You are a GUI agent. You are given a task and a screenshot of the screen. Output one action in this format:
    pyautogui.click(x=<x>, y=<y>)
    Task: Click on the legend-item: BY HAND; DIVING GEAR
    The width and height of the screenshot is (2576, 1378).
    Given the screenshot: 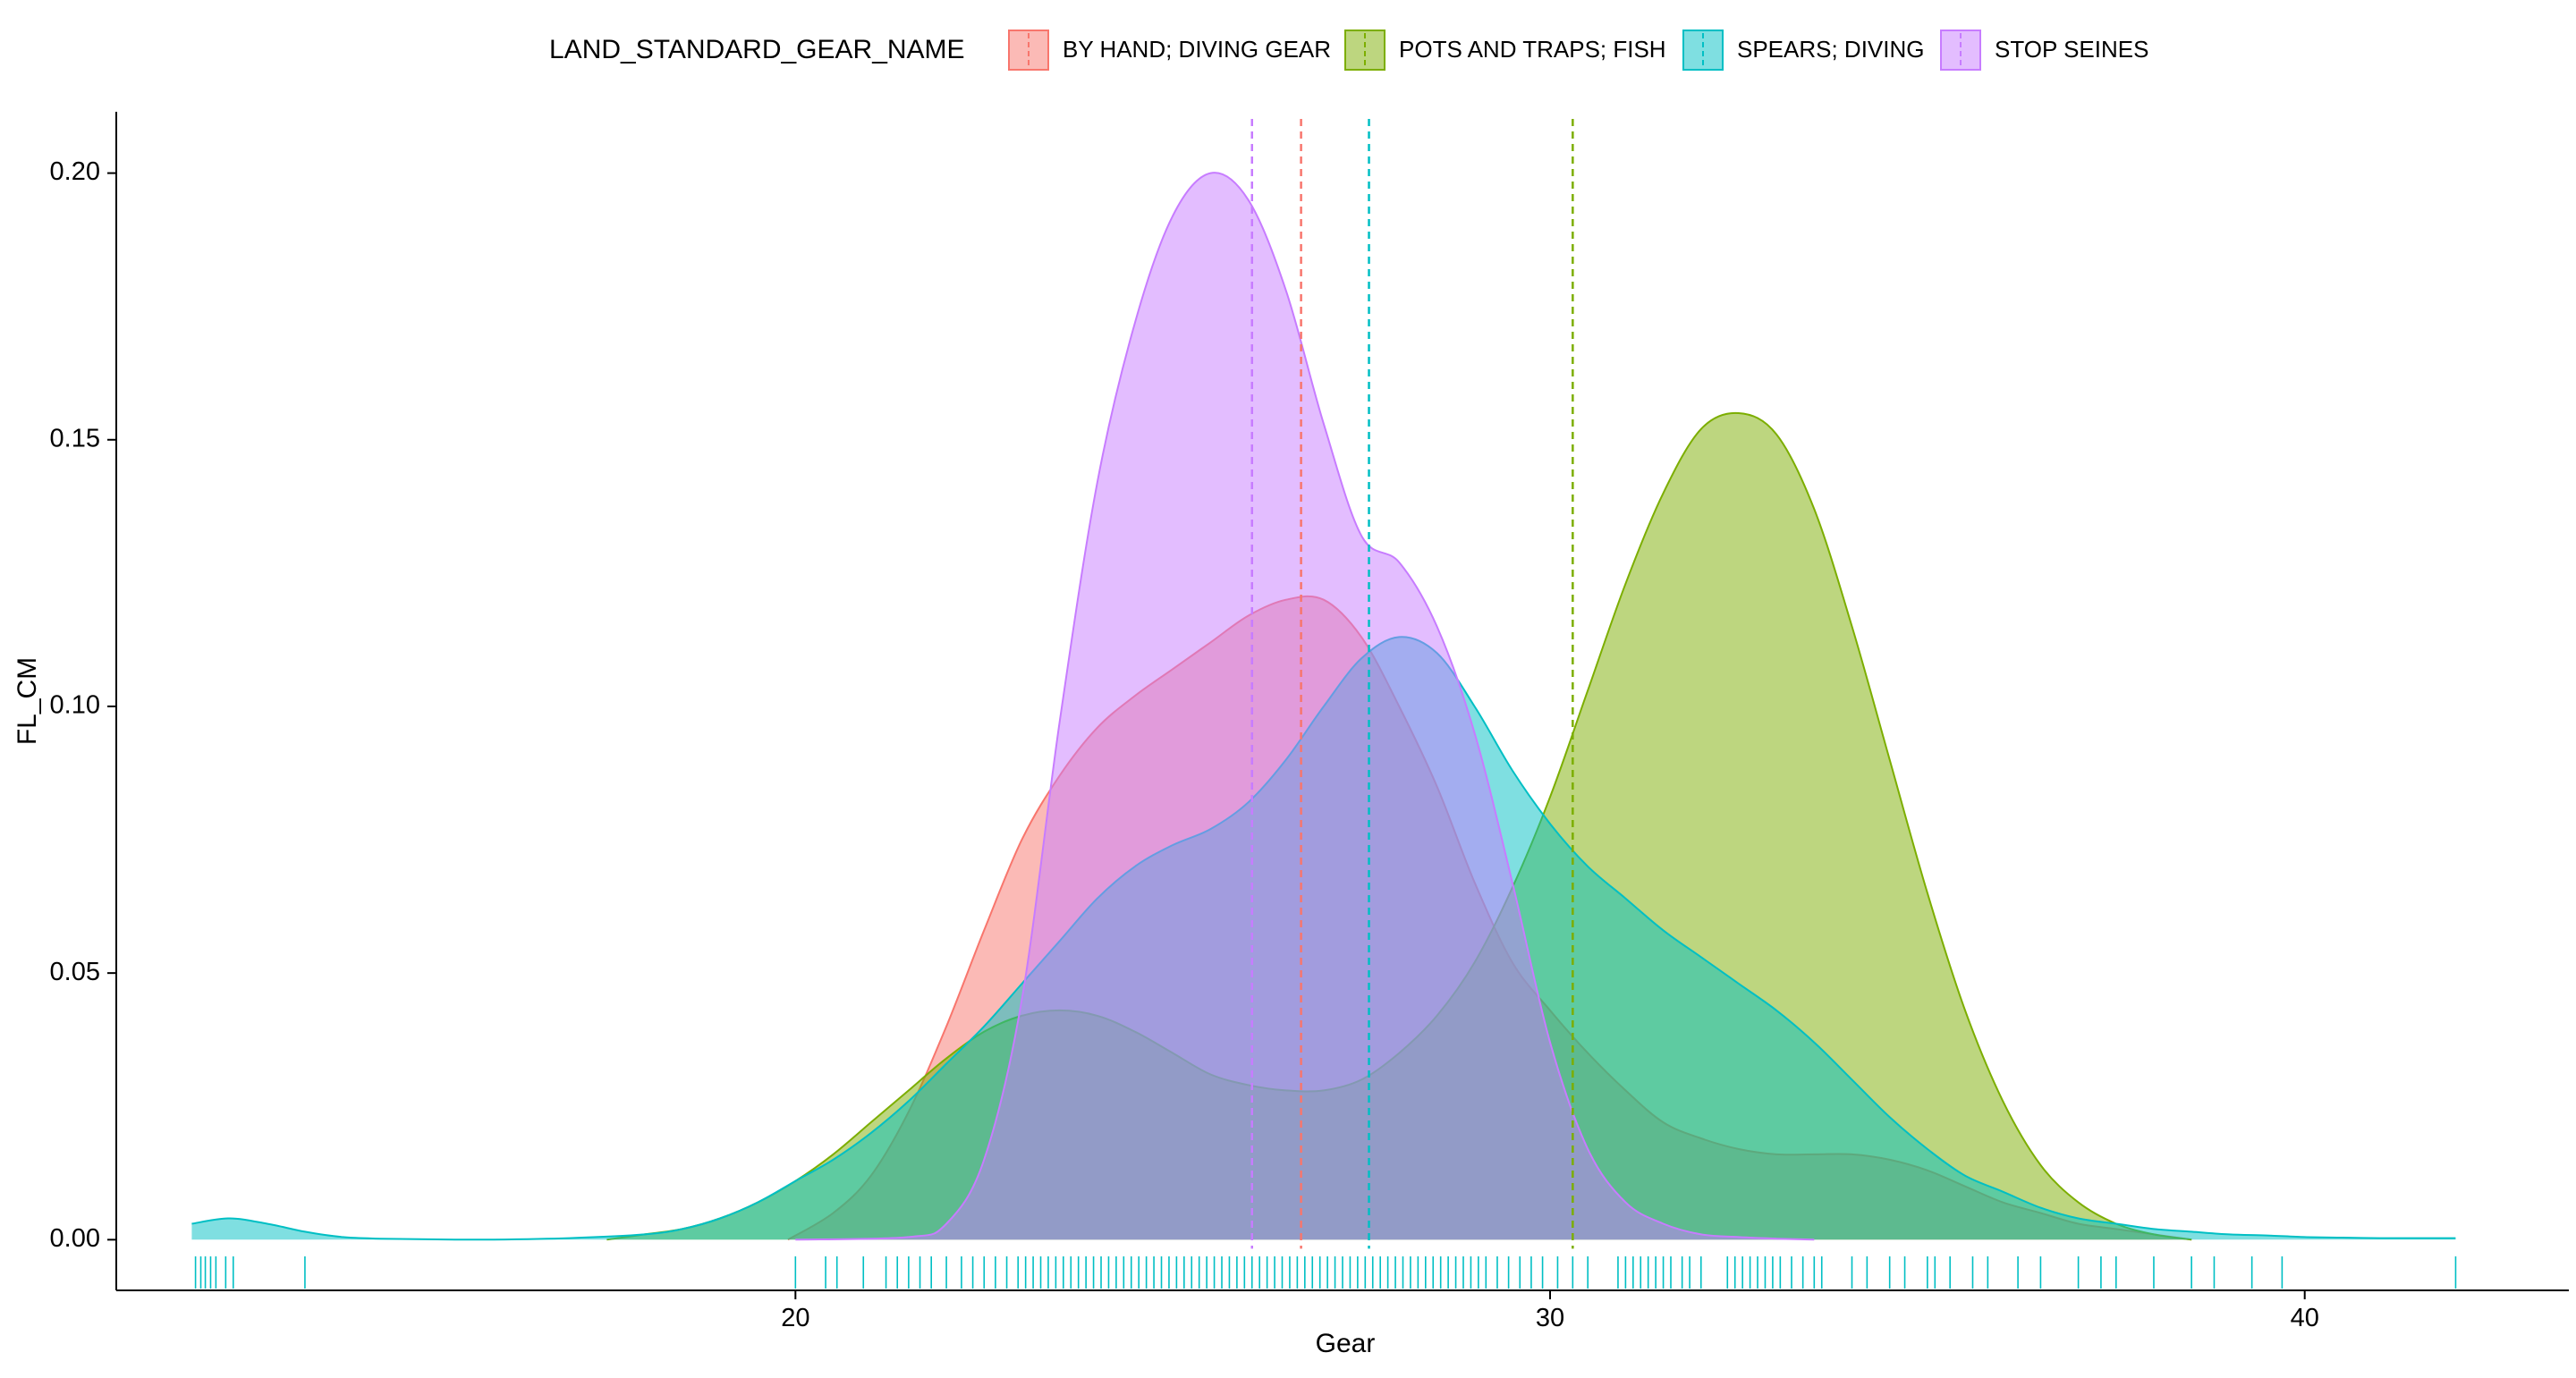 What is the action you would take?
    pyautogui.click(x=1169, y=50)
    